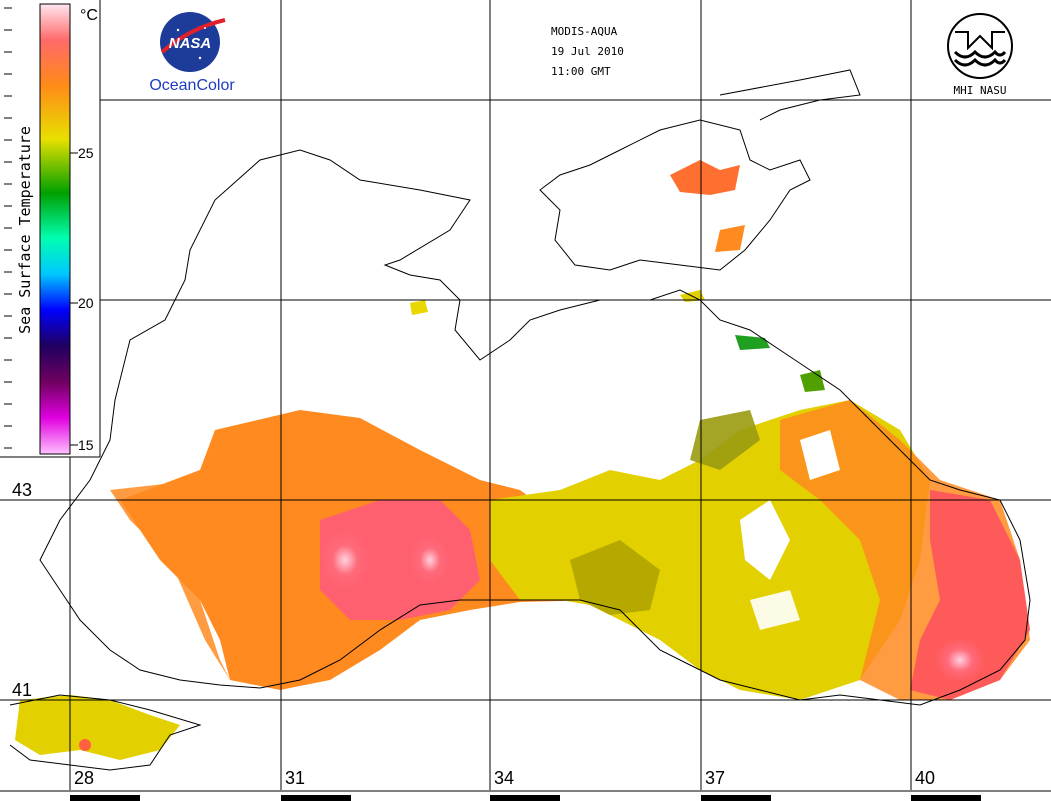 Image resolution: width=1051 pixels, height=801 pixels. I want to click on lat-label-43: 43, so click(22, 490).